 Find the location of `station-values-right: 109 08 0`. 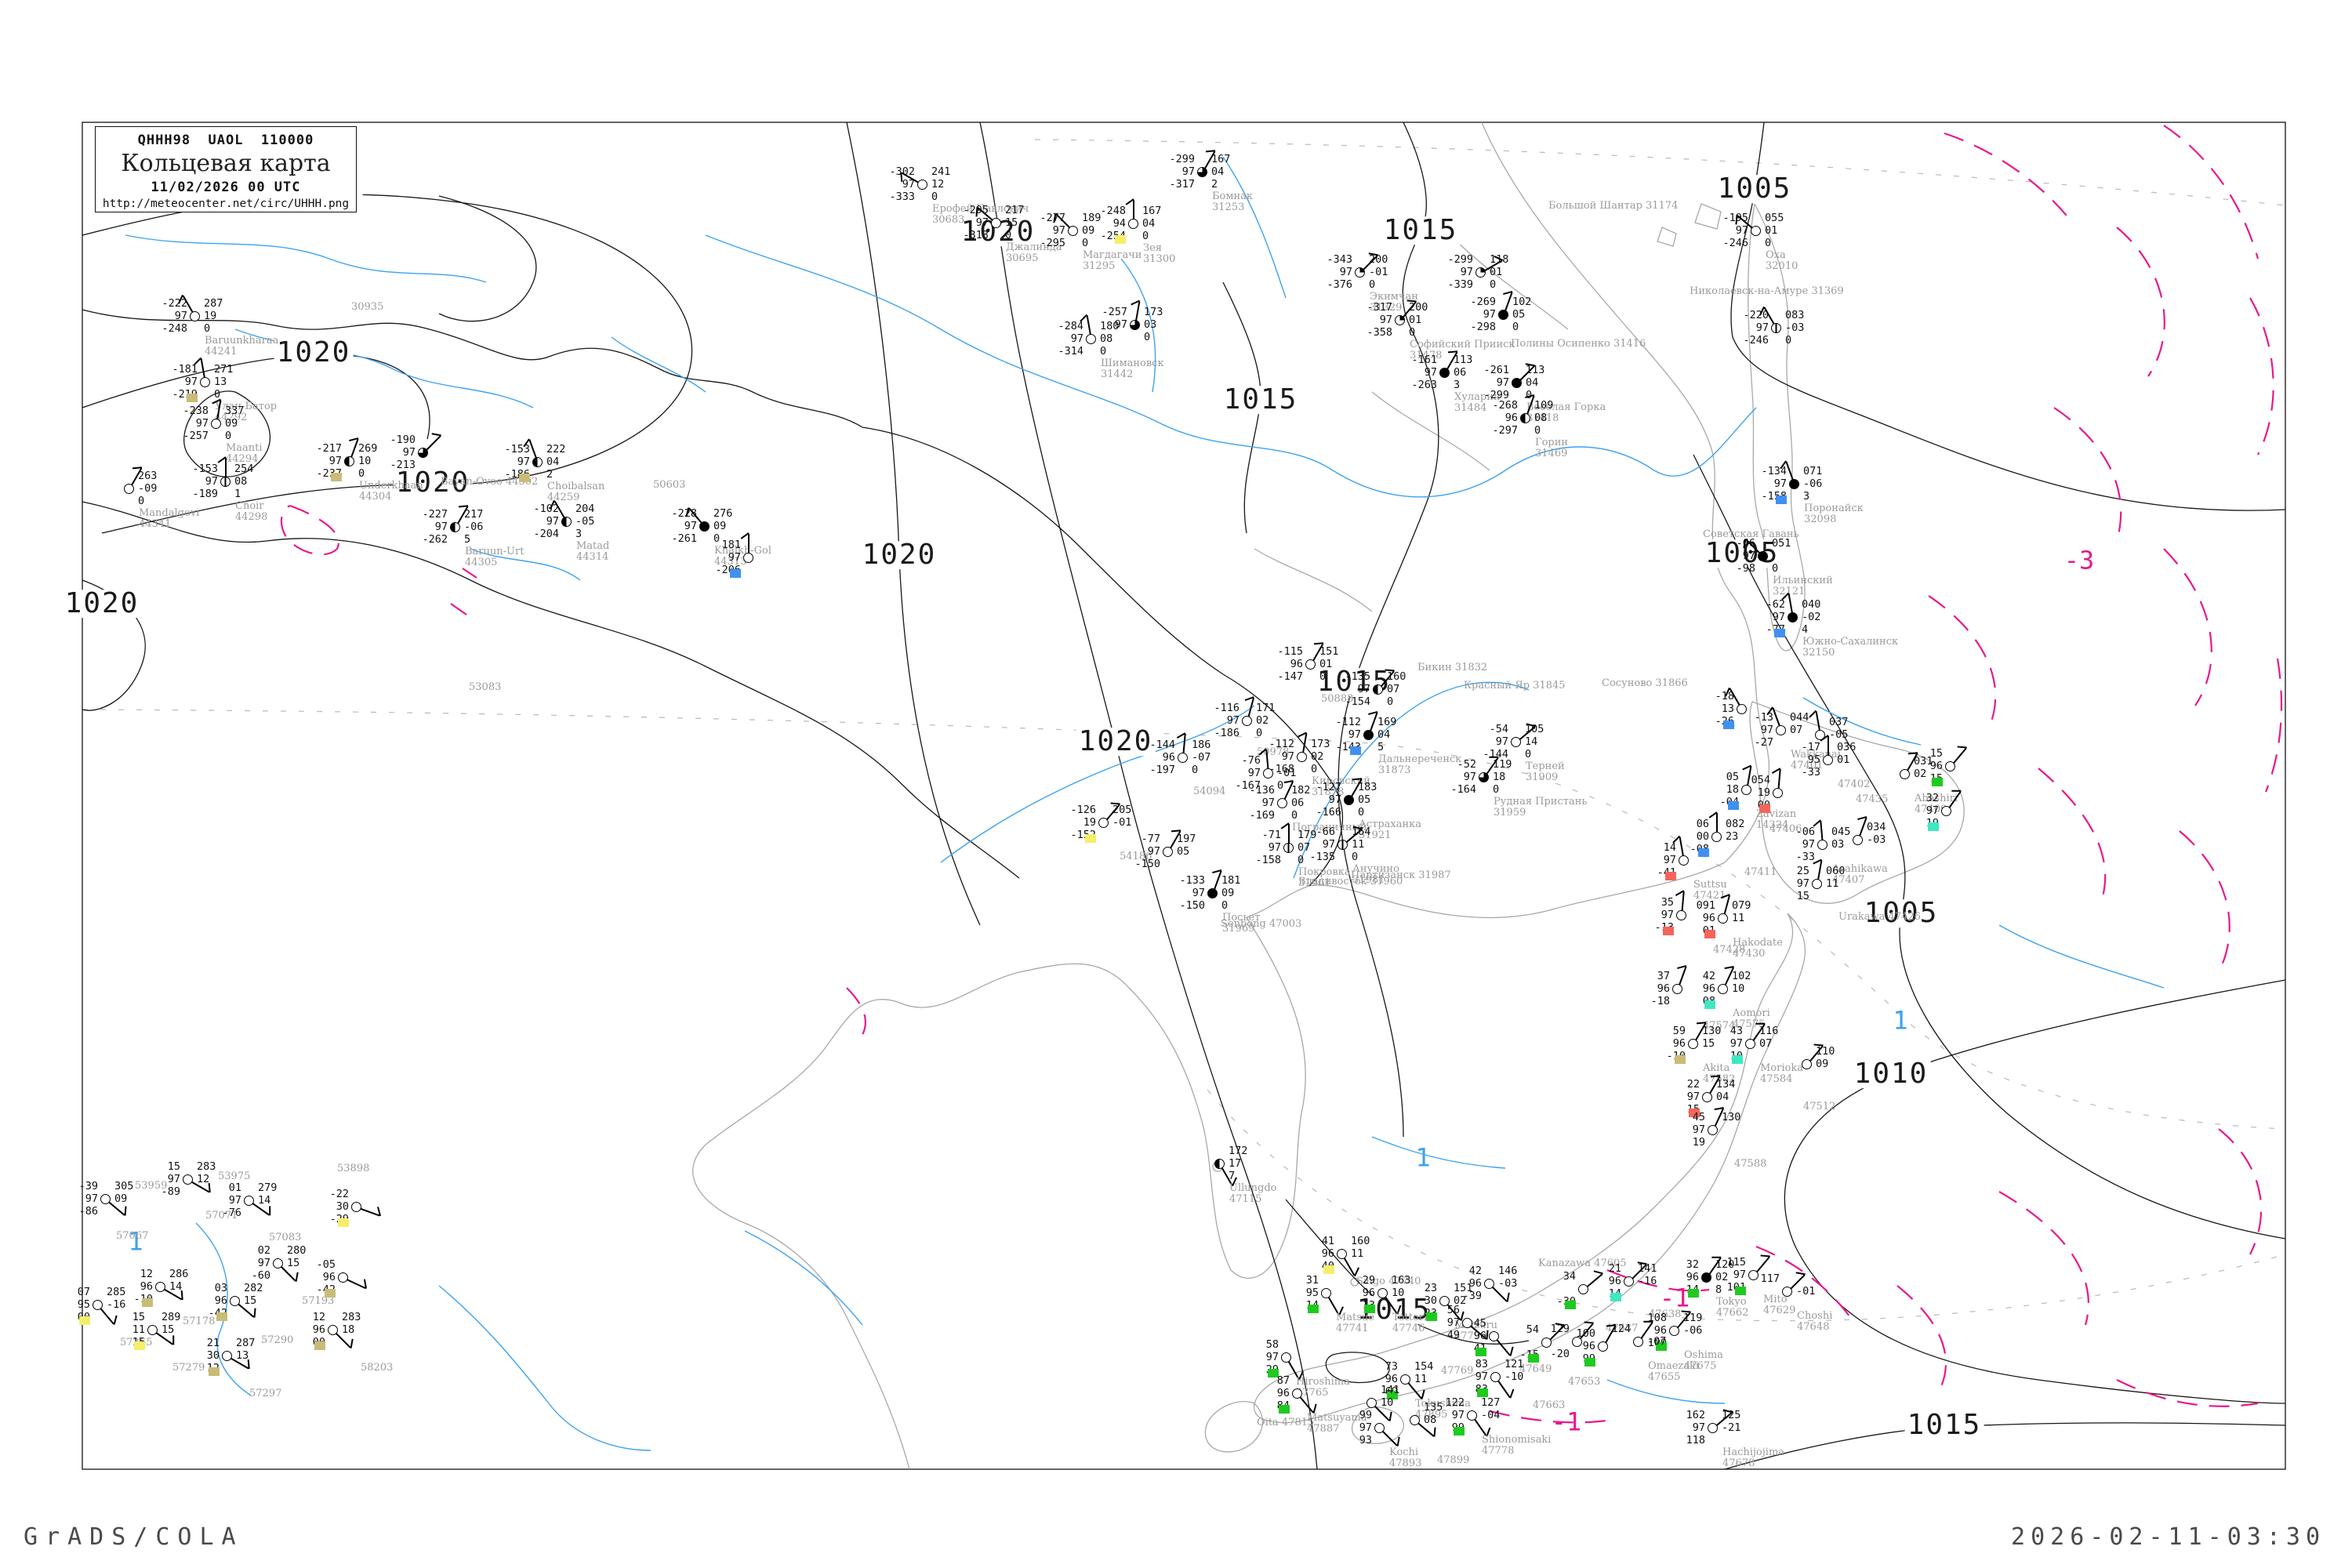

station-values-right: 109 08 0 is located at coordinates (1544, 418).